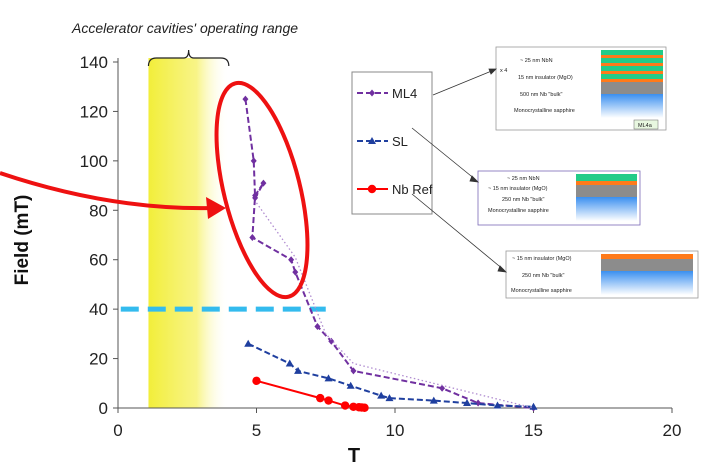 The height and width of the screenshot is (468, 716). Describe the element at coordinates (533, 430) in the screenshot. I see `x-tick-label: 15` at that location.